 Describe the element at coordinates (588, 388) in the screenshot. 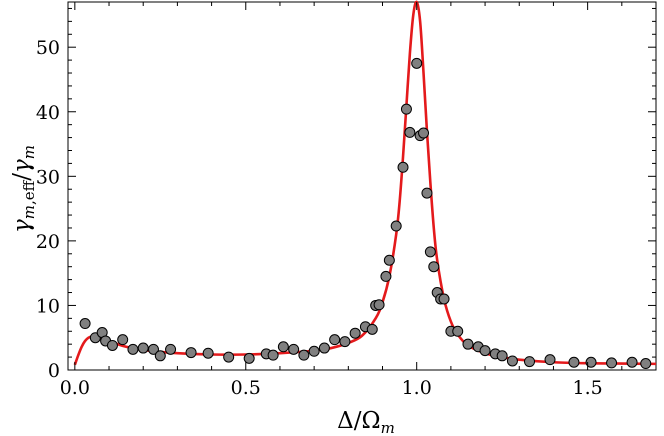

I see `x-tick-label: 1.5` at that location.